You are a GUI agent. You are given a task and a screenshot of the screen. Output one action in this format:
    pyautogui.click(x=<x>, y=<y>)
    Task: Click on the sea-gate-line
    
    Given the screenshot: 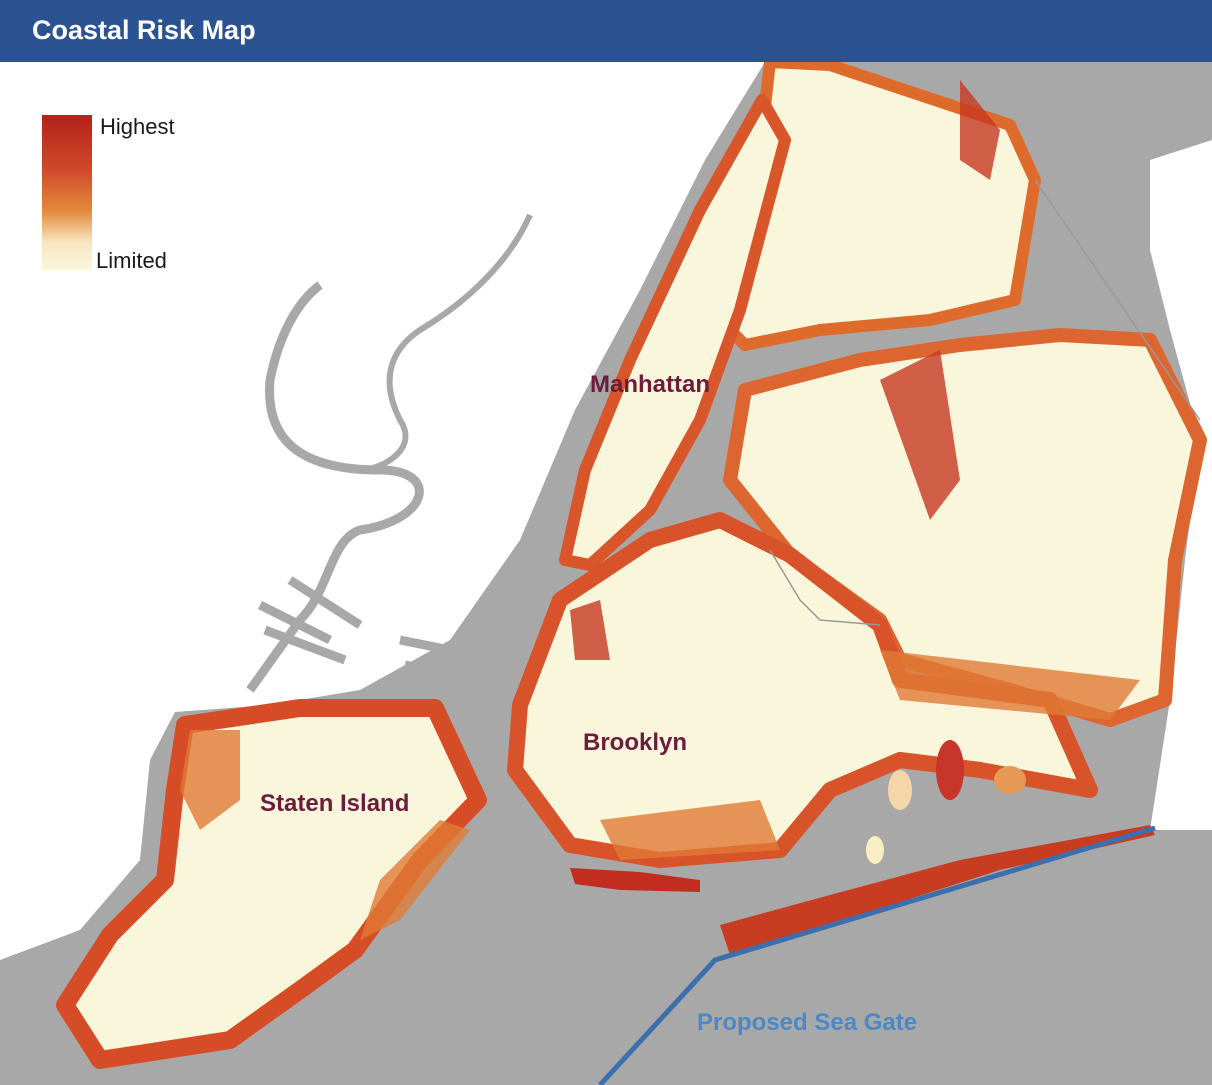 What is the action you would take?
    pyautogui.click(x=877, y=955)
    